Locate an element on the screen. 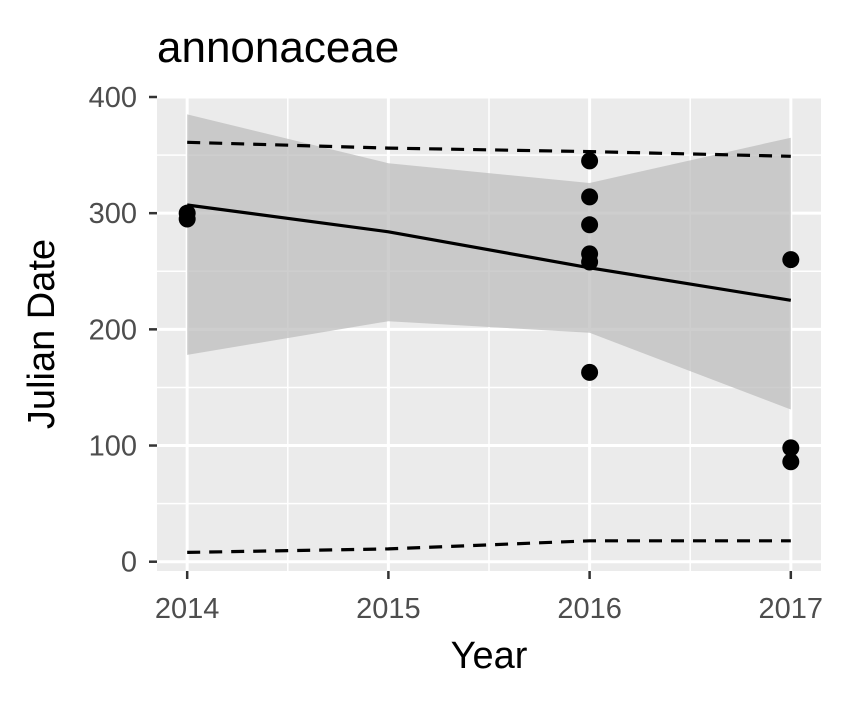  upper-dashed-line is located at coordinates (489, 149).